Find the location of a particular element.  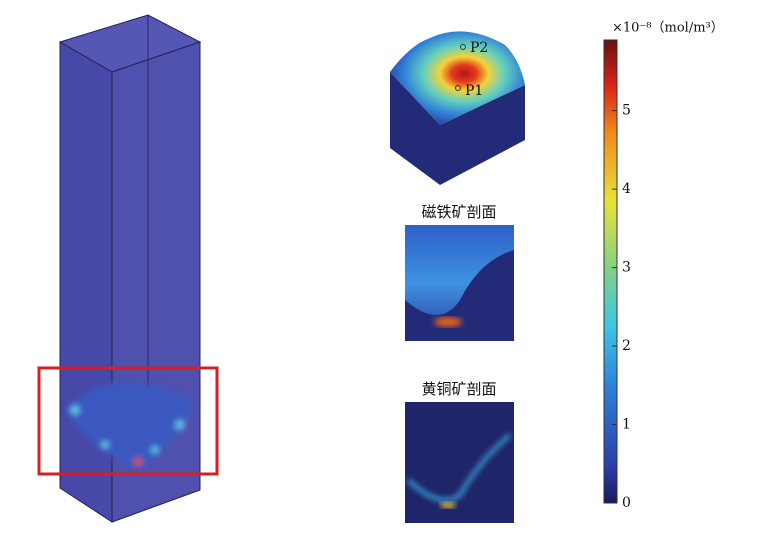

highlight-box is located at coordinates (128, 421).